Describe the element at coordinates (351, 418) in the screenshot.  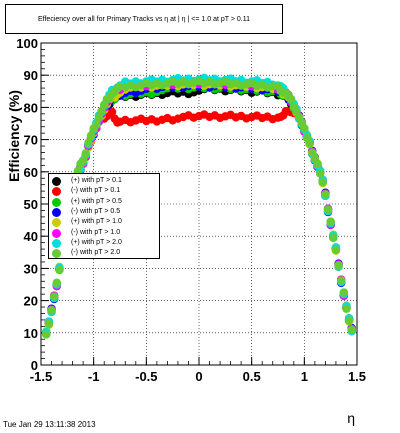
I see `x-axis-label: η` at that location.